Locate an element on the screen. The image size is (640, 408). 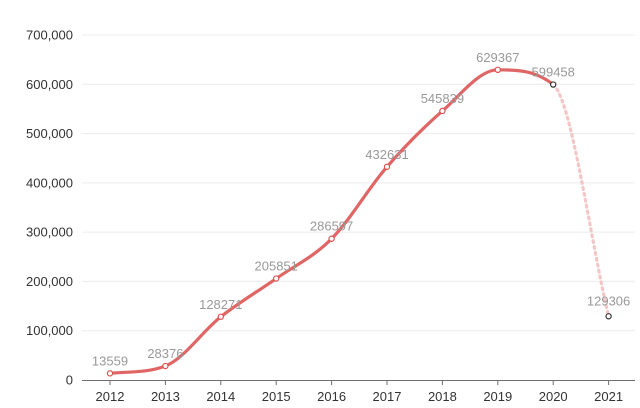
x-axis: 2012 2013 2014 2015 2016 2017 2018 2019 2020 2021 is located at coordinates (358, 392).